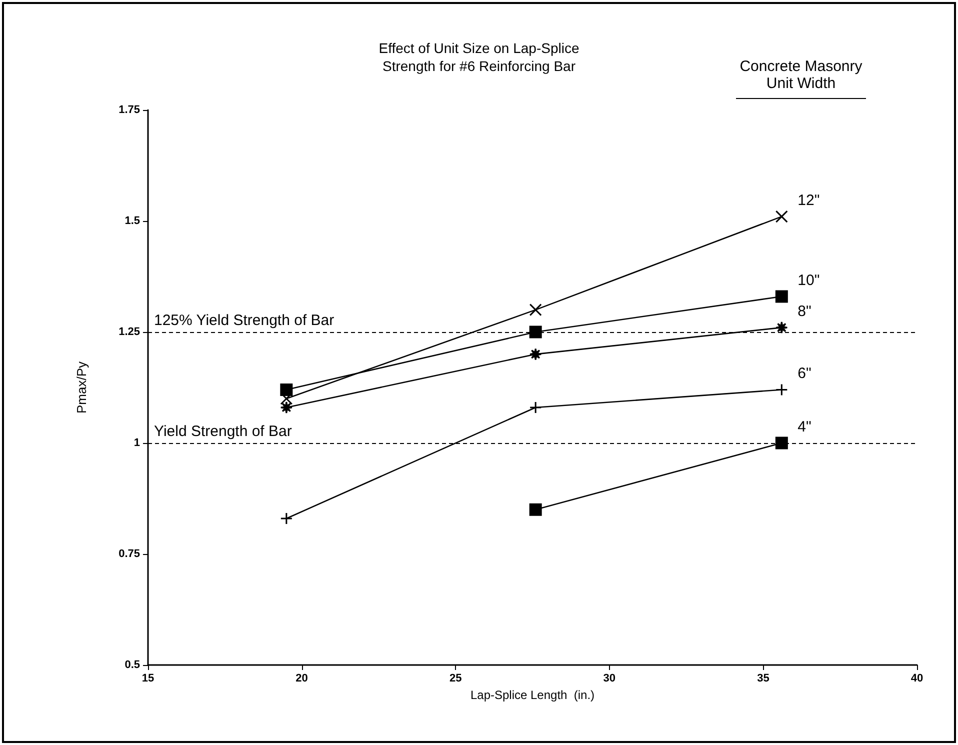 This screenshot has width=958, height=745. Describe the element at coordinates (244, 320) in the screenshot. I see `ref-line-label: 125% Yield Strength of Bar` at that location.